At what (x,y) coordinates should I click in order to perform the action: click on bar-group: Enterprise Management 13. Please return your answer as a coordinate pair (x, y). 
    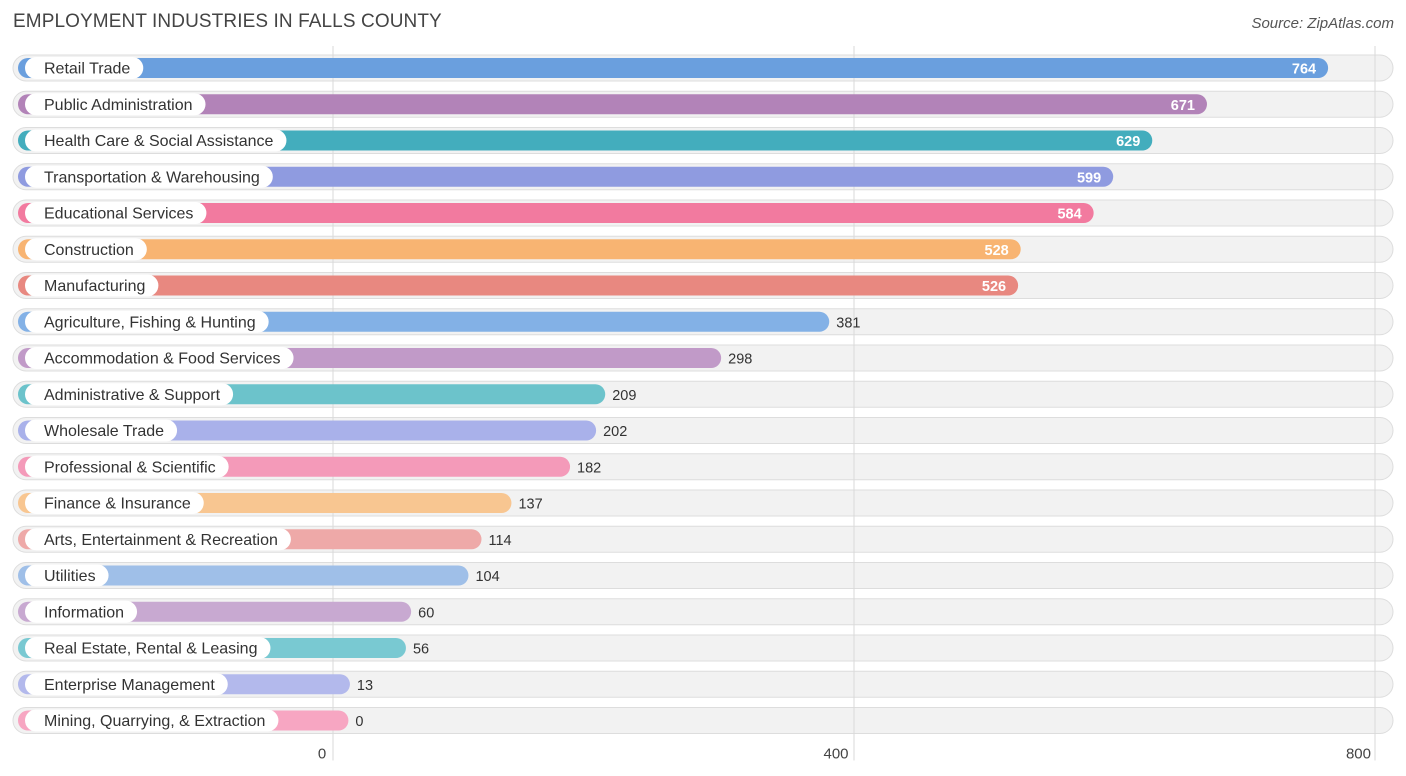
    Looking at the image, I should click on (195, 684).